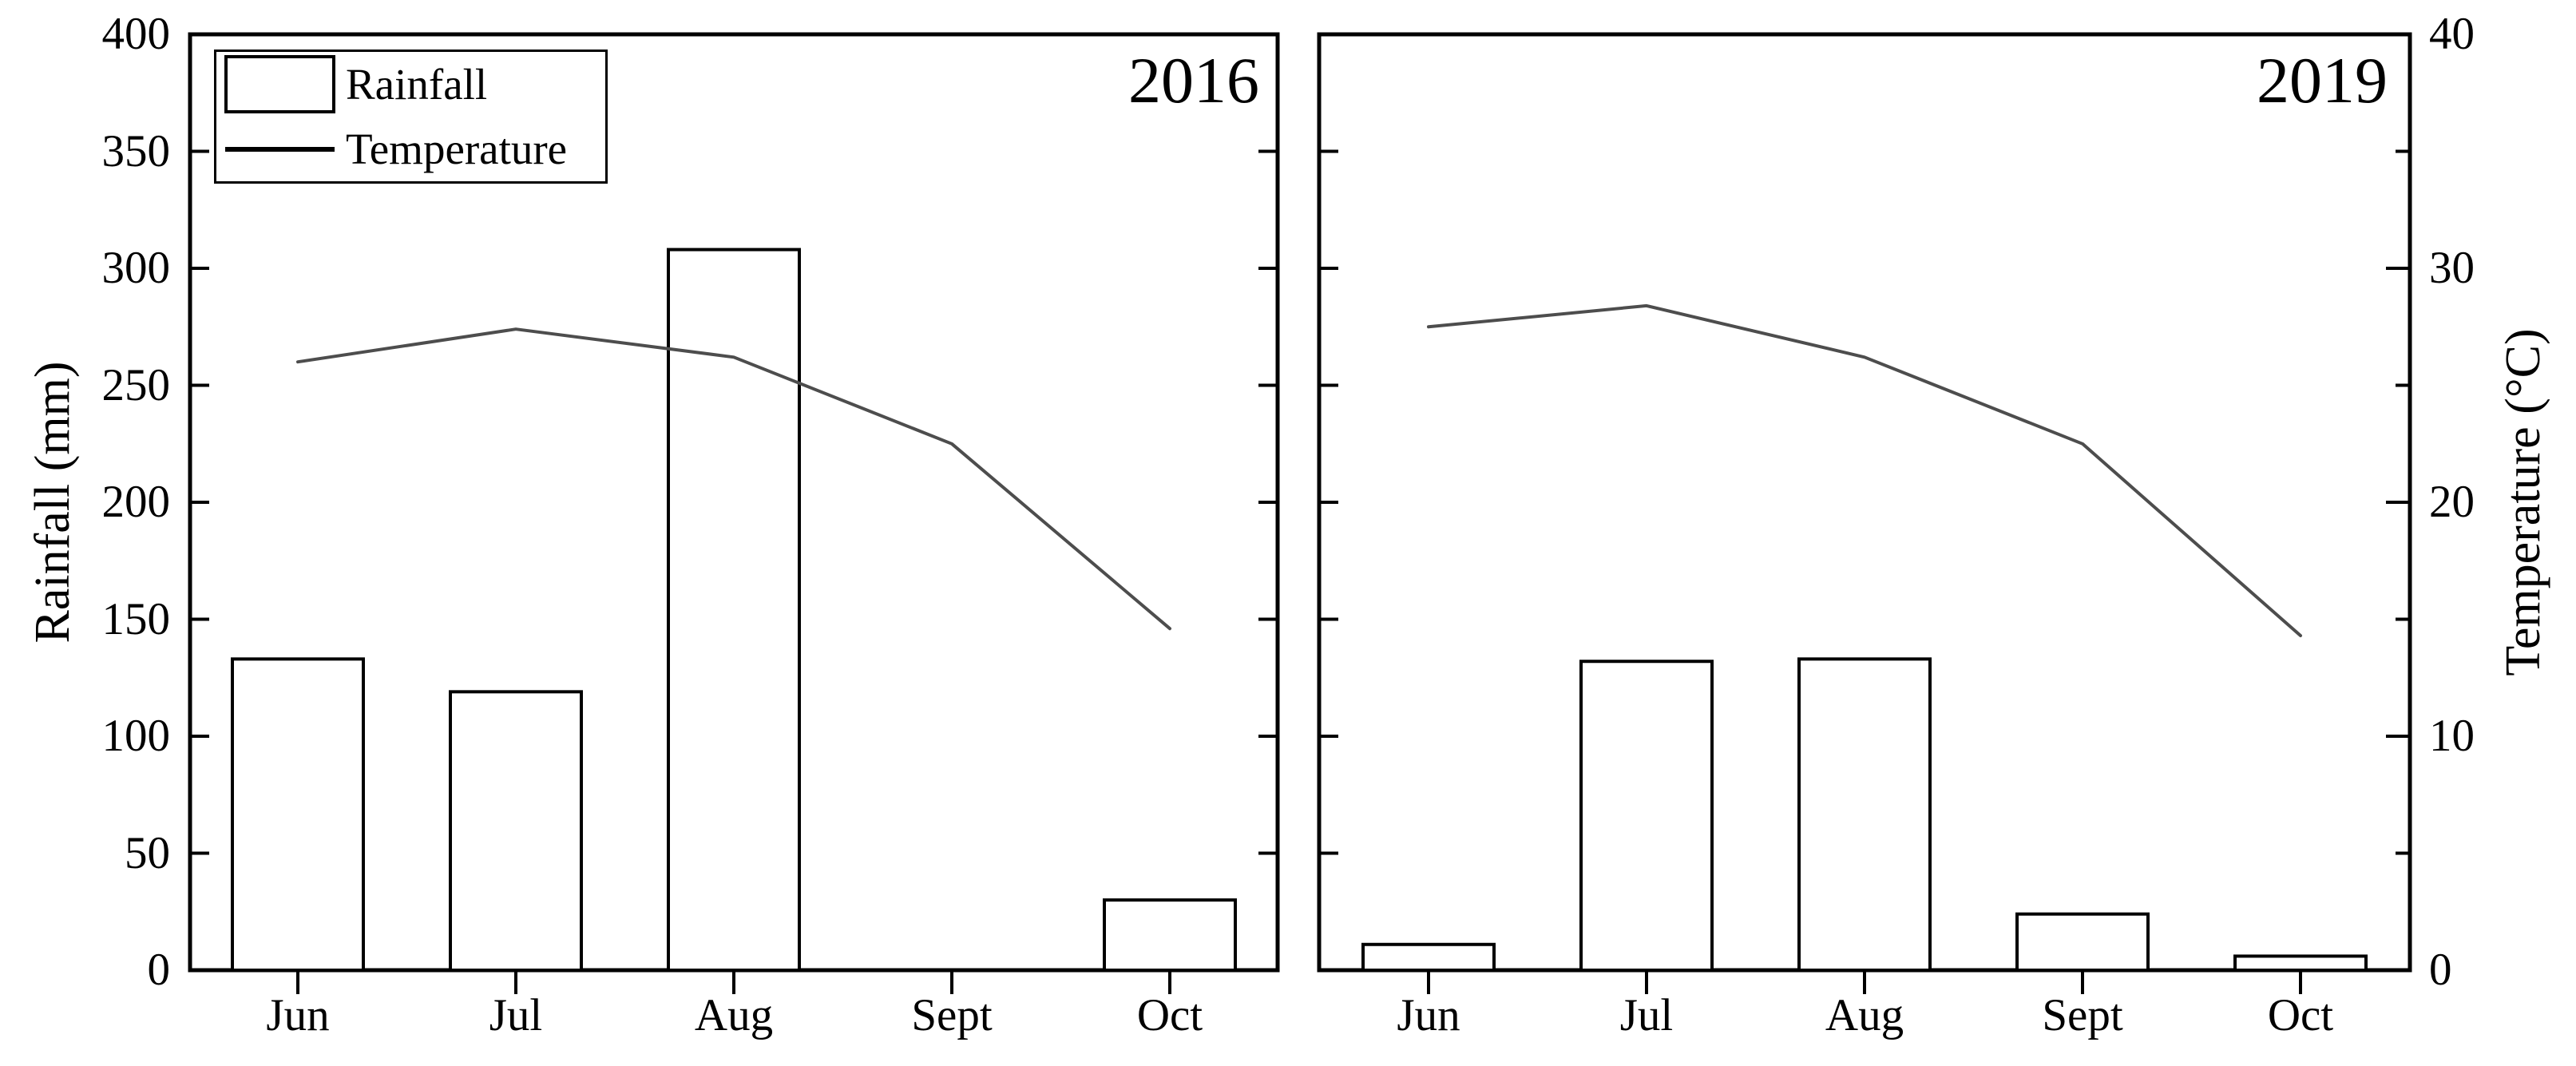 The image size is (2576, 1066). What do you see at coordinates (1865, 470) in the screenshot?
I see `temperature-line-2019` at bounding box center [1865, 470].